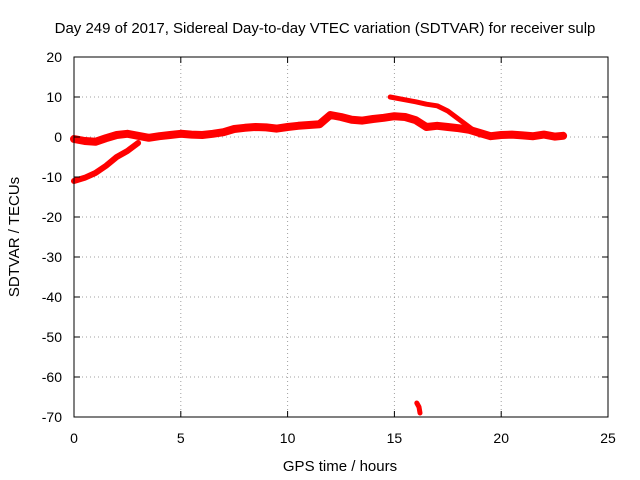 This screenshot has width=640, height=480. Describe the element at coordinates (52, 217) in the screenshot. I see `y-tick-label: -20` at that location.